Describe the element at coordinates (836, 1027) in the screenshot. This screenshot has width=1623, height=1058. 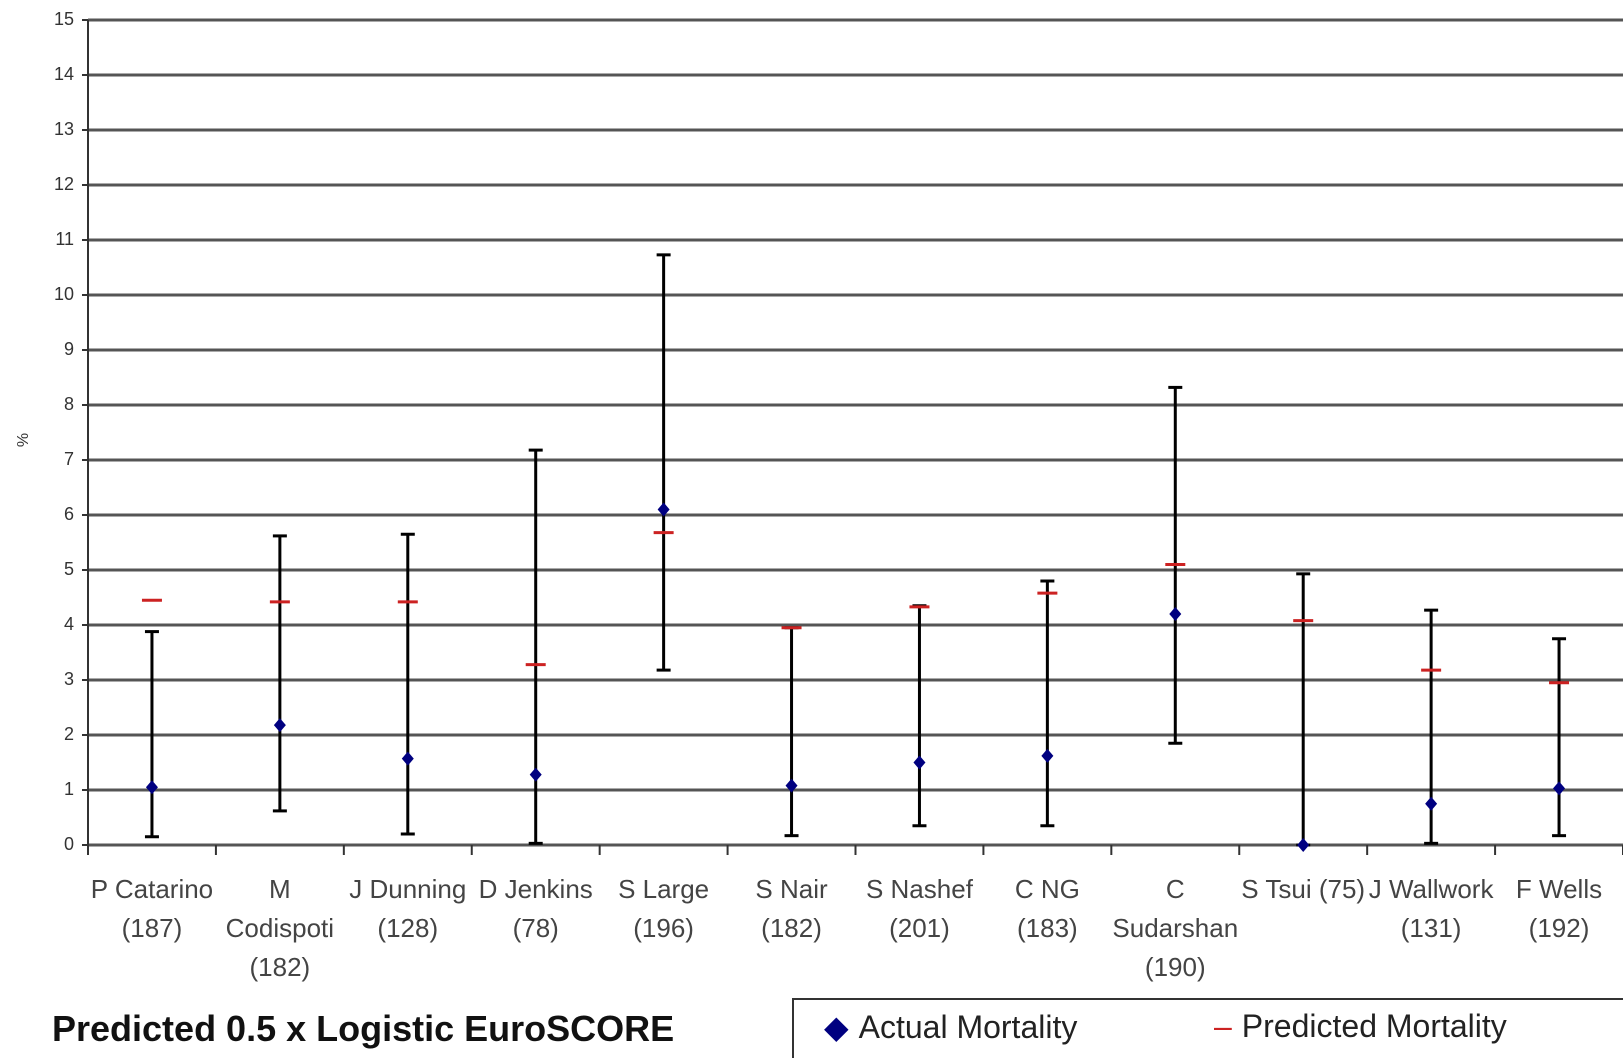
I see `legend-symbol: ◆` at that location.